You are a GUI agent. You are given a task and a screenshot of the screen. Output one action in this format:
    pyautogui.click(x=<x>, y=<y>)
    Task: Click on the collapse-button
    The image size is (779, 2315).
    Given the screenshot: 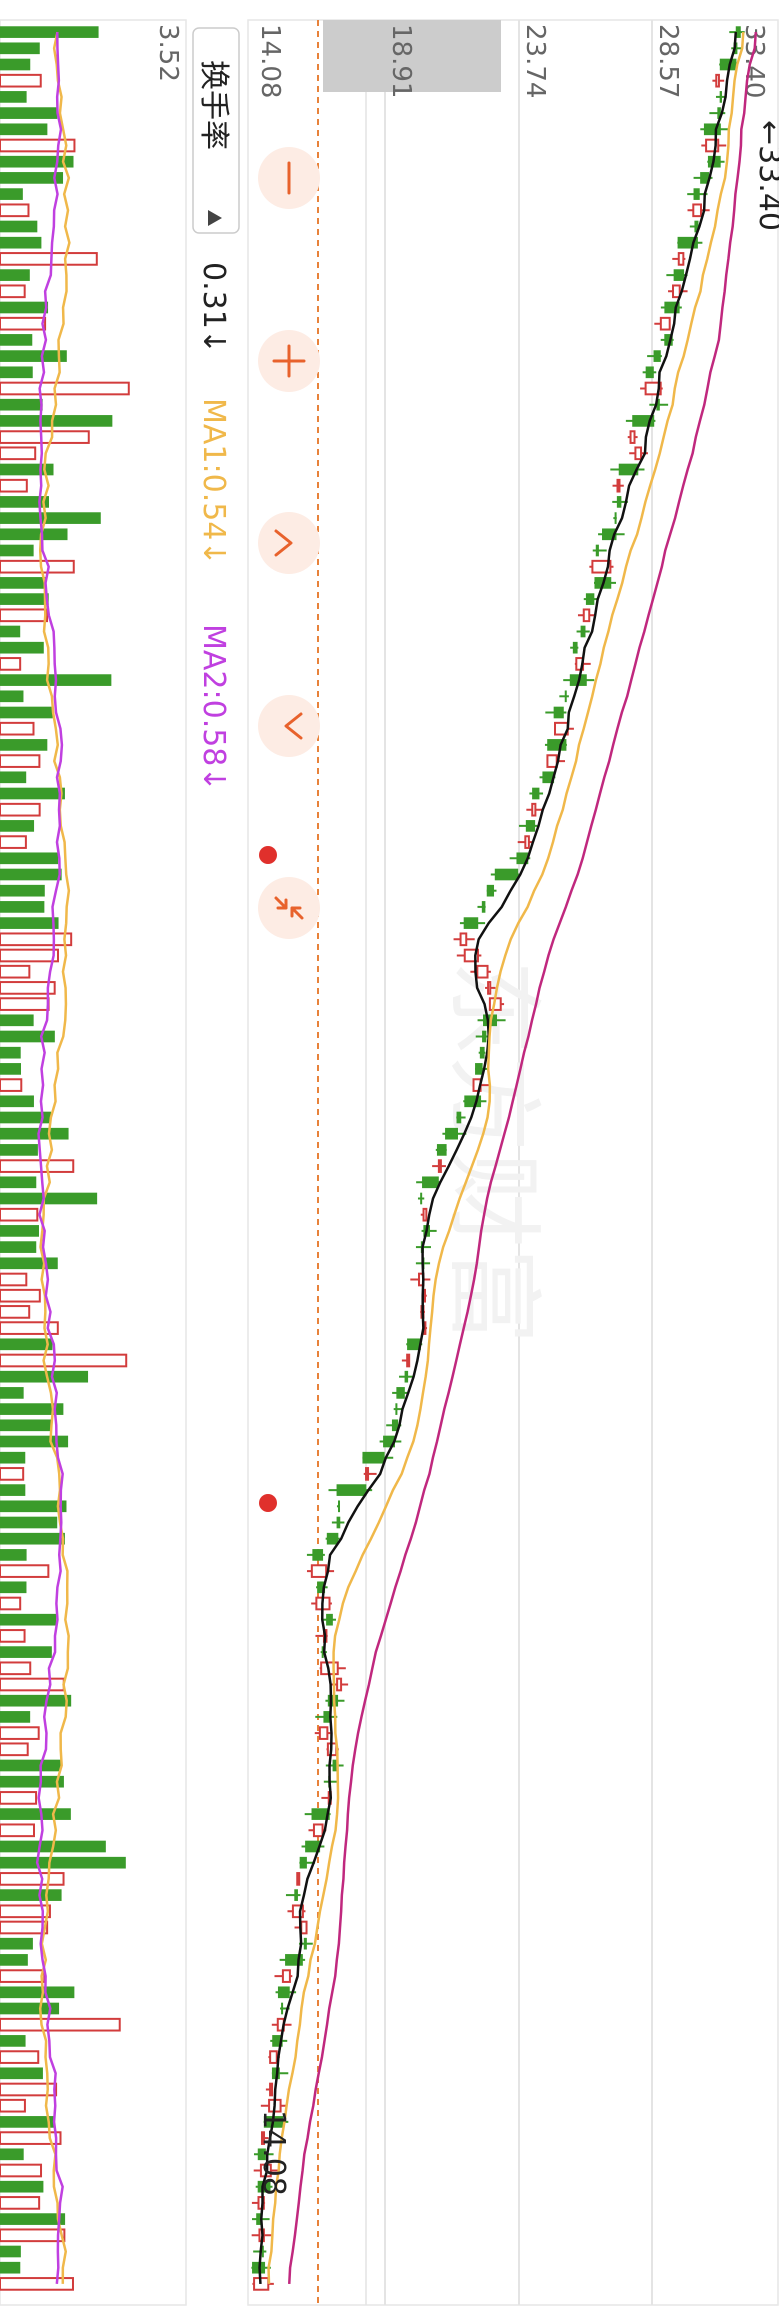 What is the action you would take?
    pyautogui.click(x=289, y=908)
    